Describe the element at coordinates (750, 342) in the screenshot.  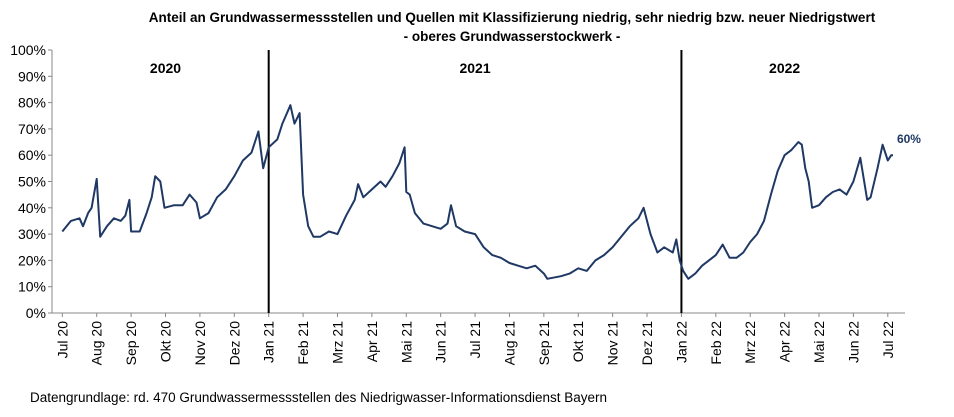
I see `x-tick-label: Mrz 22` at that location.